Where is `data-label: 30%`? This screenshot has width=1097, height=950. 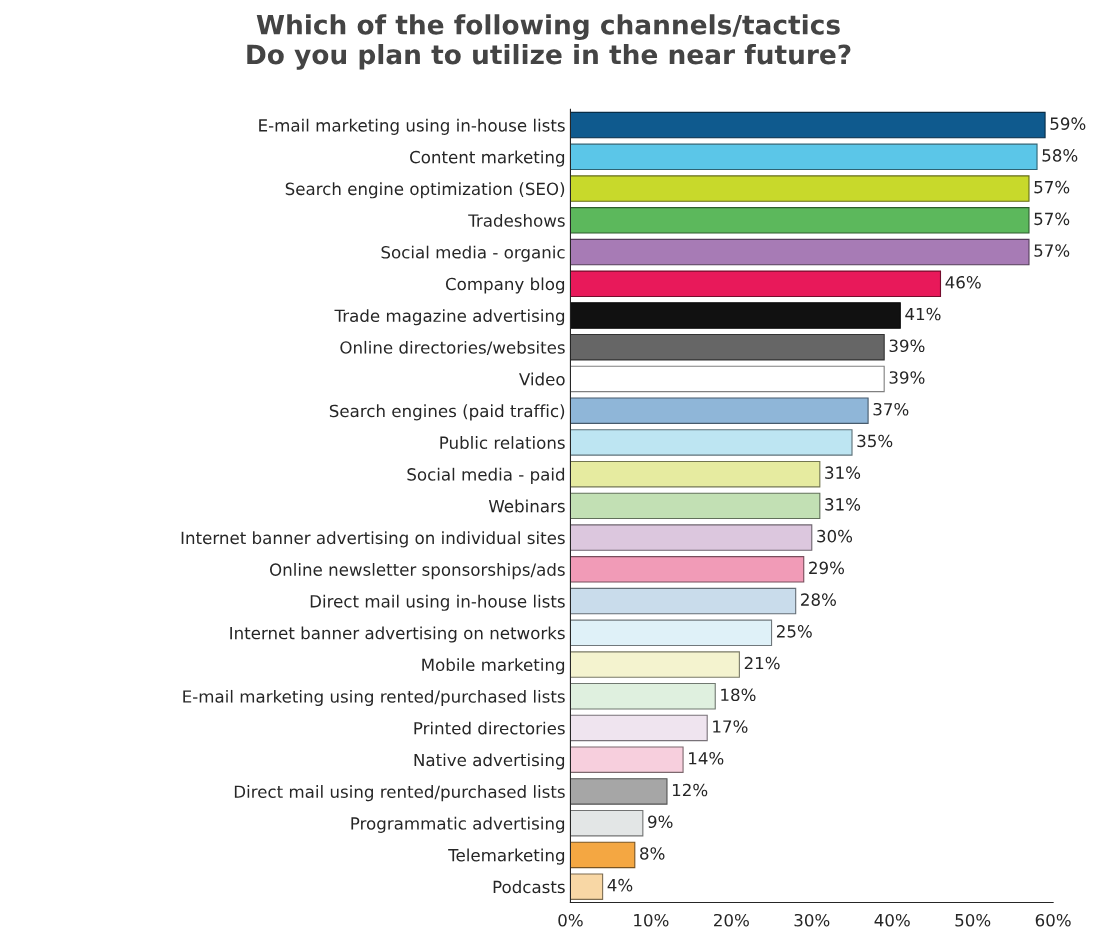 data-label: 30% is located at coordinates (835, 536).